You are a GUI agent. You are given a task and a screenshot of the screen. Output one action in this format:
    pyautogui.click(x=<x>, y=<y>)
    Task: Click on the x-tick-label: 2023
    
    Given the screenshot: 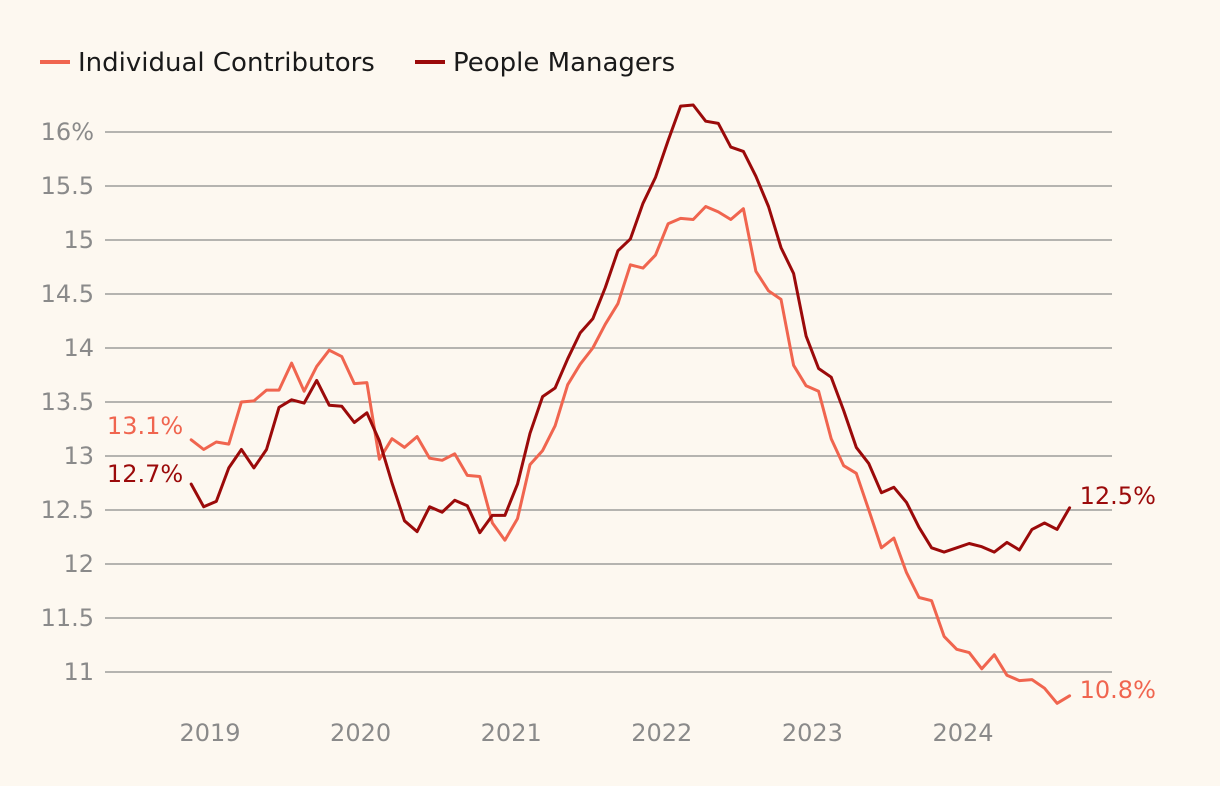 What is the action you would take?
    pyautogui.click(x=812, y=733)
    